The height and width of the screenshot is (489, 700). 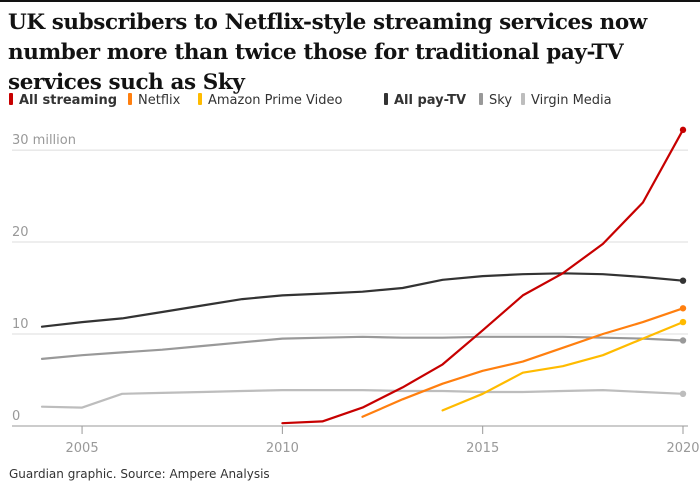 I want to click on series-line-virgin-media, so click(x=362, y=399).